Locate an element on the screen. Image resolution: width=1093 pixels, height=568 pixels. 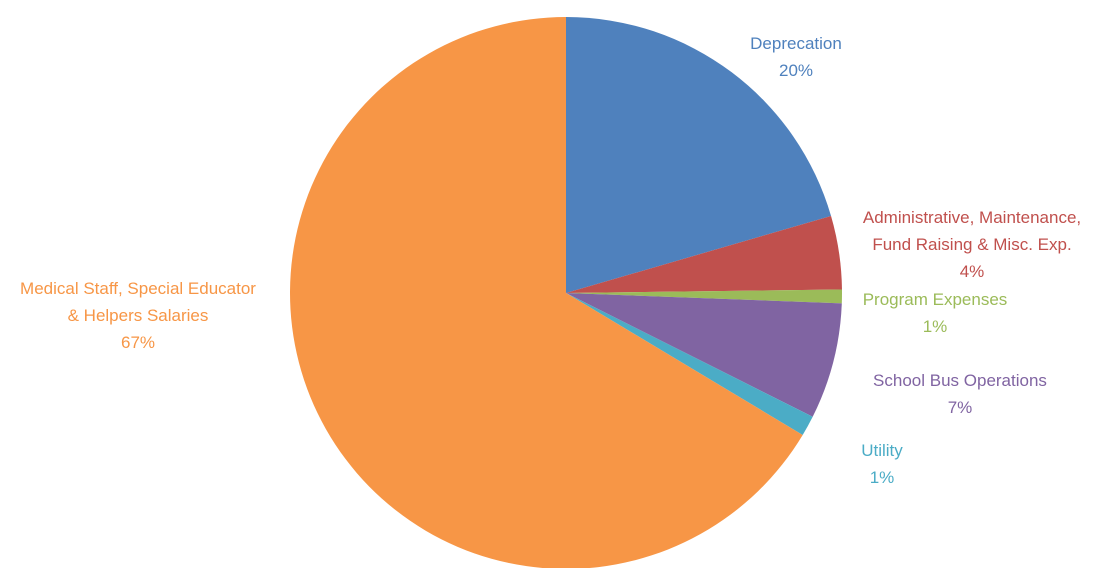
slice-value-label: 67% is located at coordinates (138, 342).